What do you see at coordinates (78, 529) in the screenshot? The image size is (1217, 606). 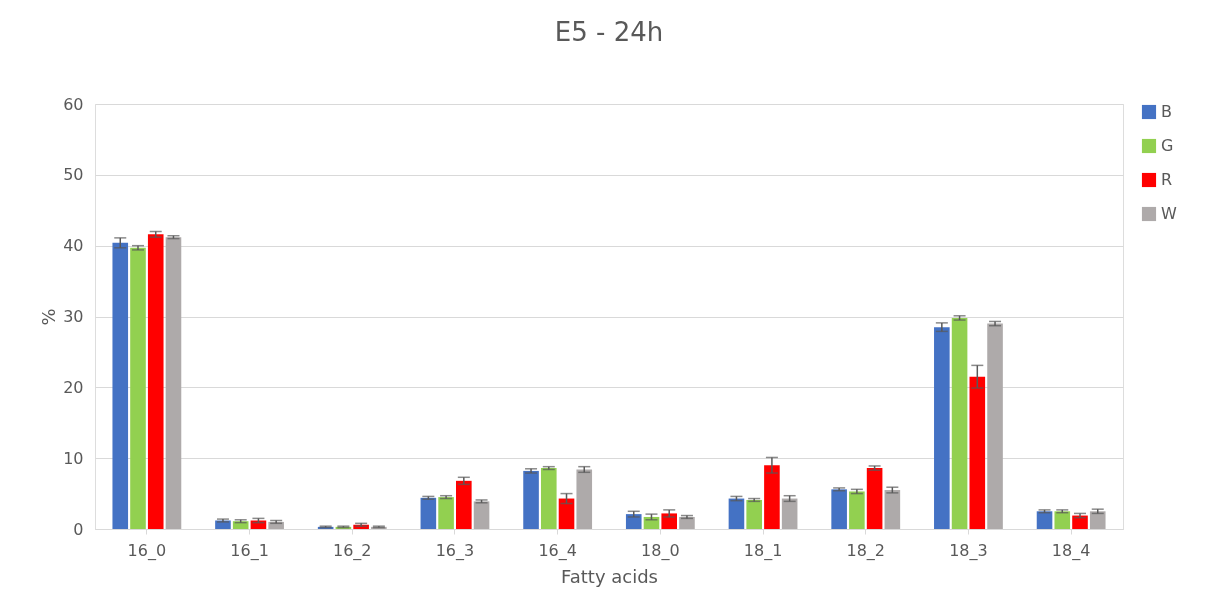 I see `y-tick-label: 0` at bounding box center [78, 529].